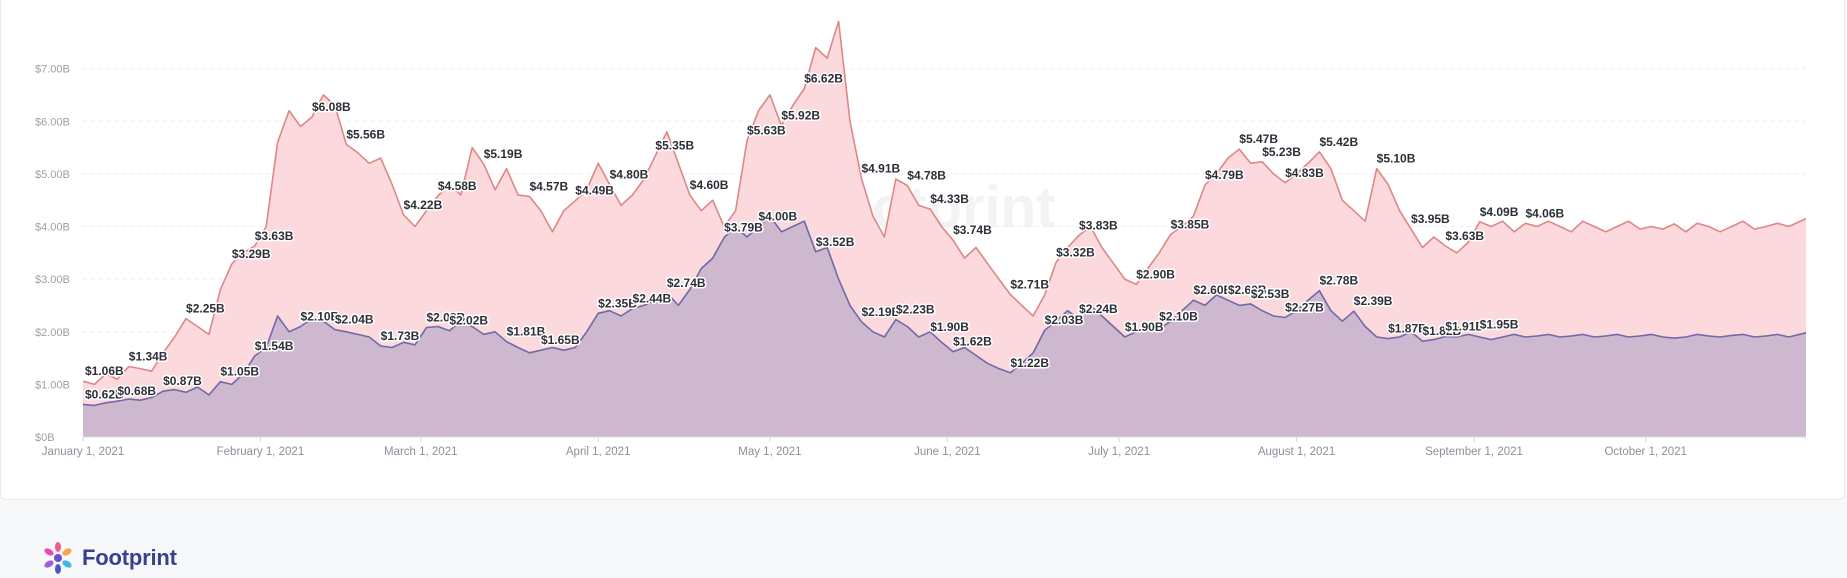 This screenshot has width=1847, height=578. Describe the element at coordinates (1075, 252) in the screenshot. I see `data-label: $3.32B` at that location.